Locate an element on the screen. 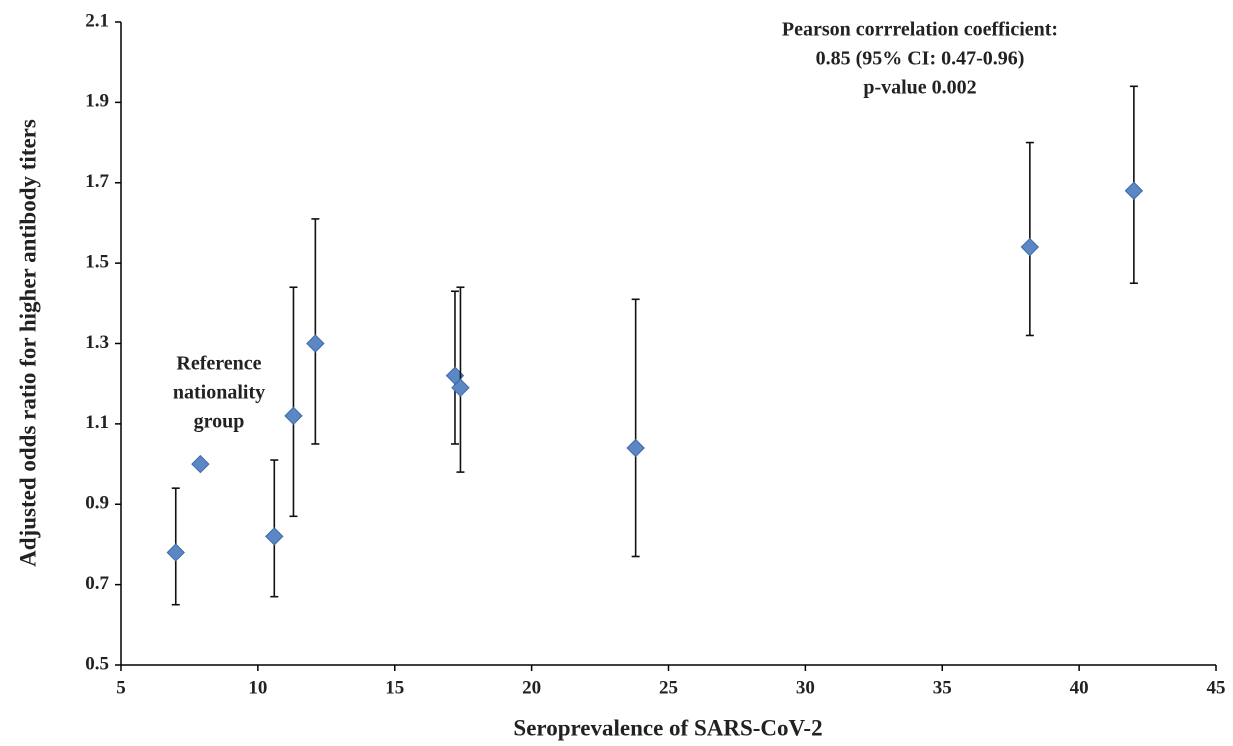  y-tick-label: 1.9 is located at coordinates (97, 101).